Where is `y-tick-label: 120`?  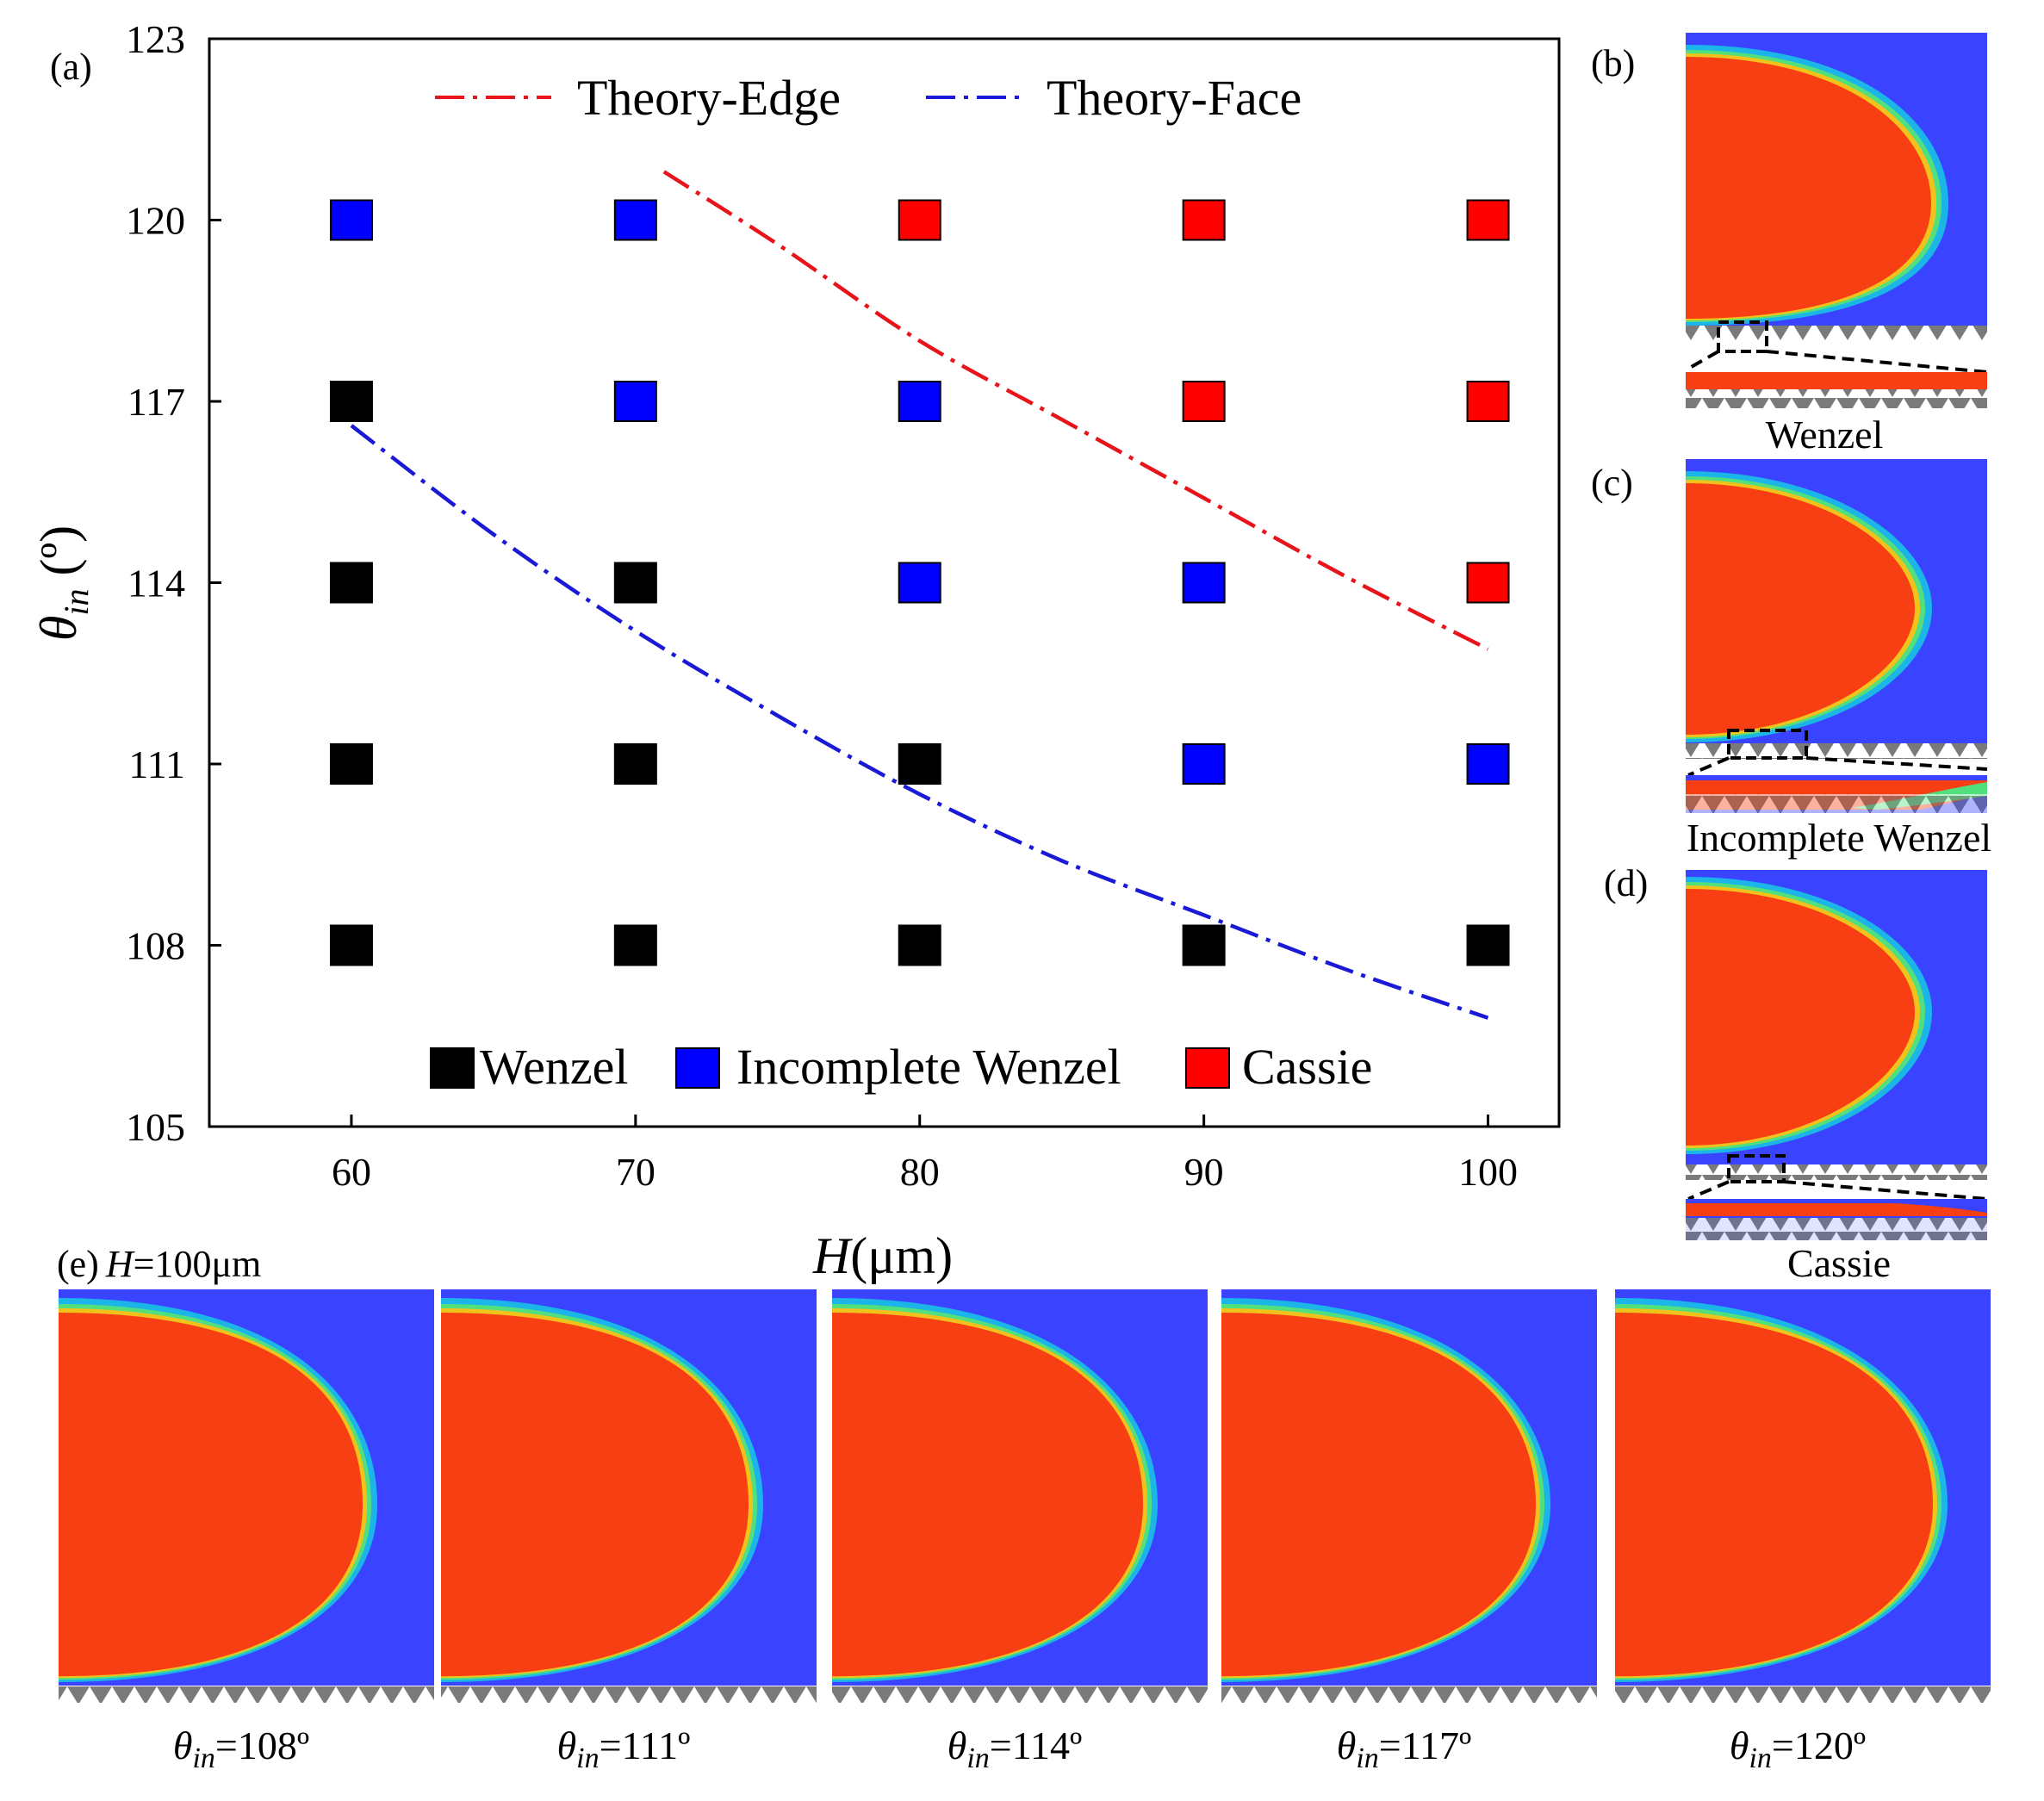 y-tick-label: 120 is located at coordinates (155, 221).